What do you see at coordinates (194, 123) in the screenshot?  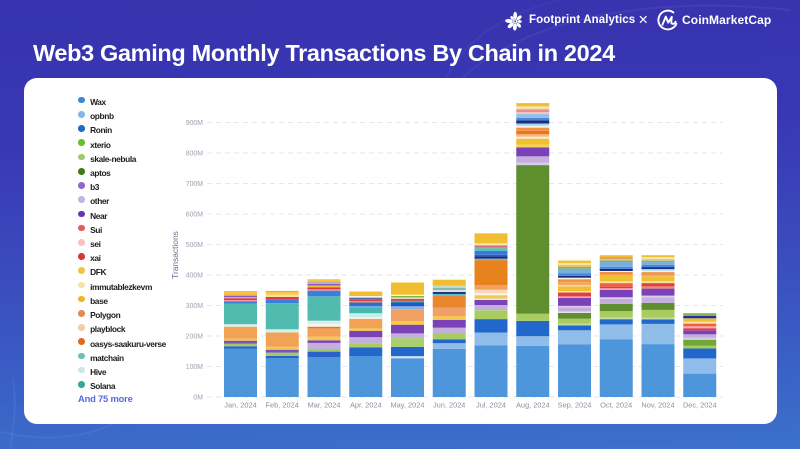 I see `svg-text: 900M` at bounding box center [194, 123].